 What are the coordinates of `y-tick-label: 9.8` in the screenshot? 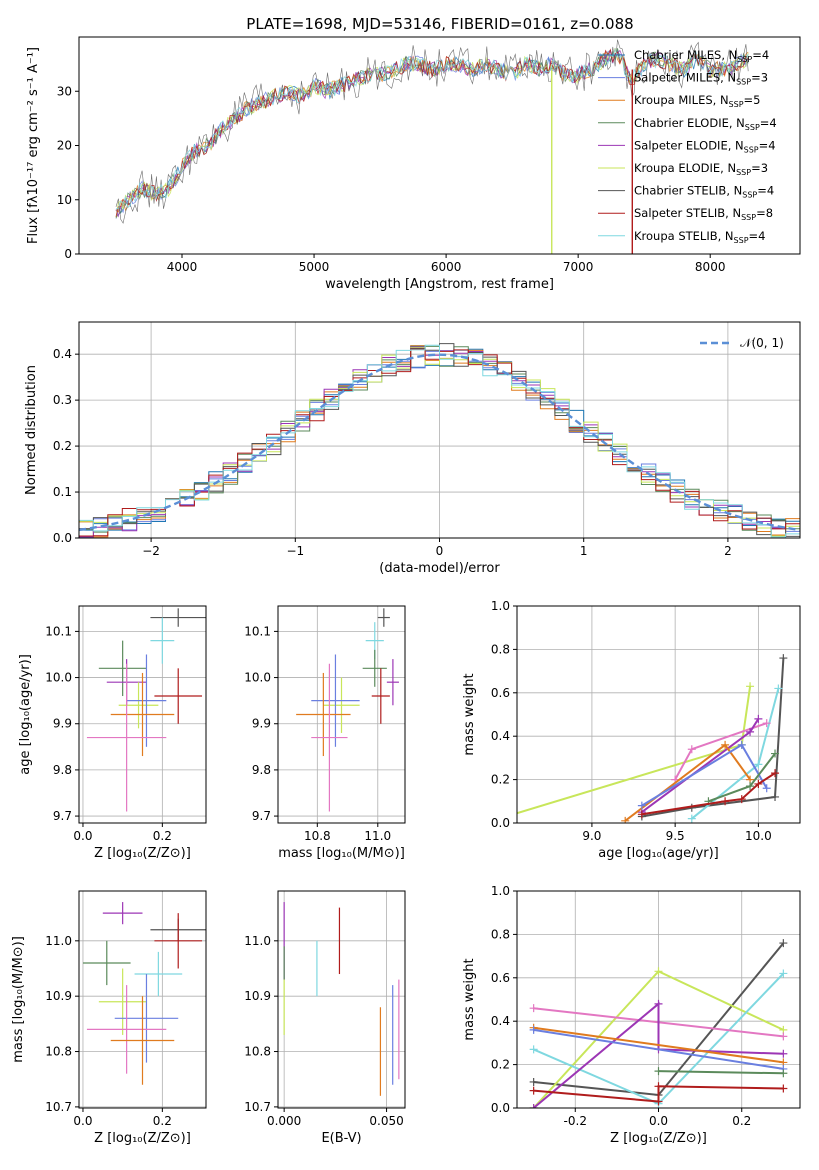 It's located at (62, 770).